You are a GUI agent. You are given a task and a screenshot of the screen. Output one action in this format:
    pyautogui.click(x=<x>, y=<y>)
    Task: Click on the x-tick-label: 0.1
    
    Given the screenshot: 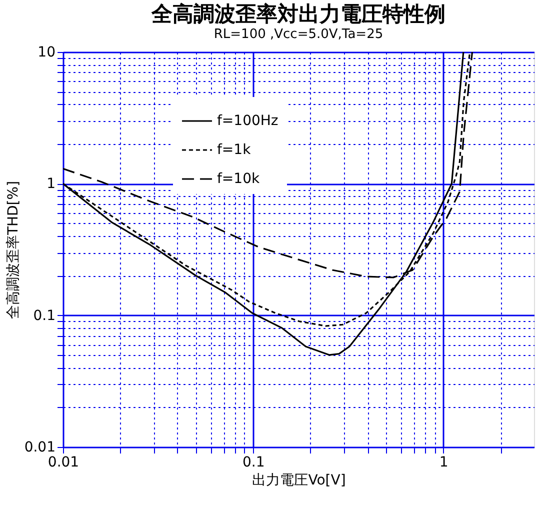 What is the action you would take?
    pyautogui.click(x=253, y=462)
    